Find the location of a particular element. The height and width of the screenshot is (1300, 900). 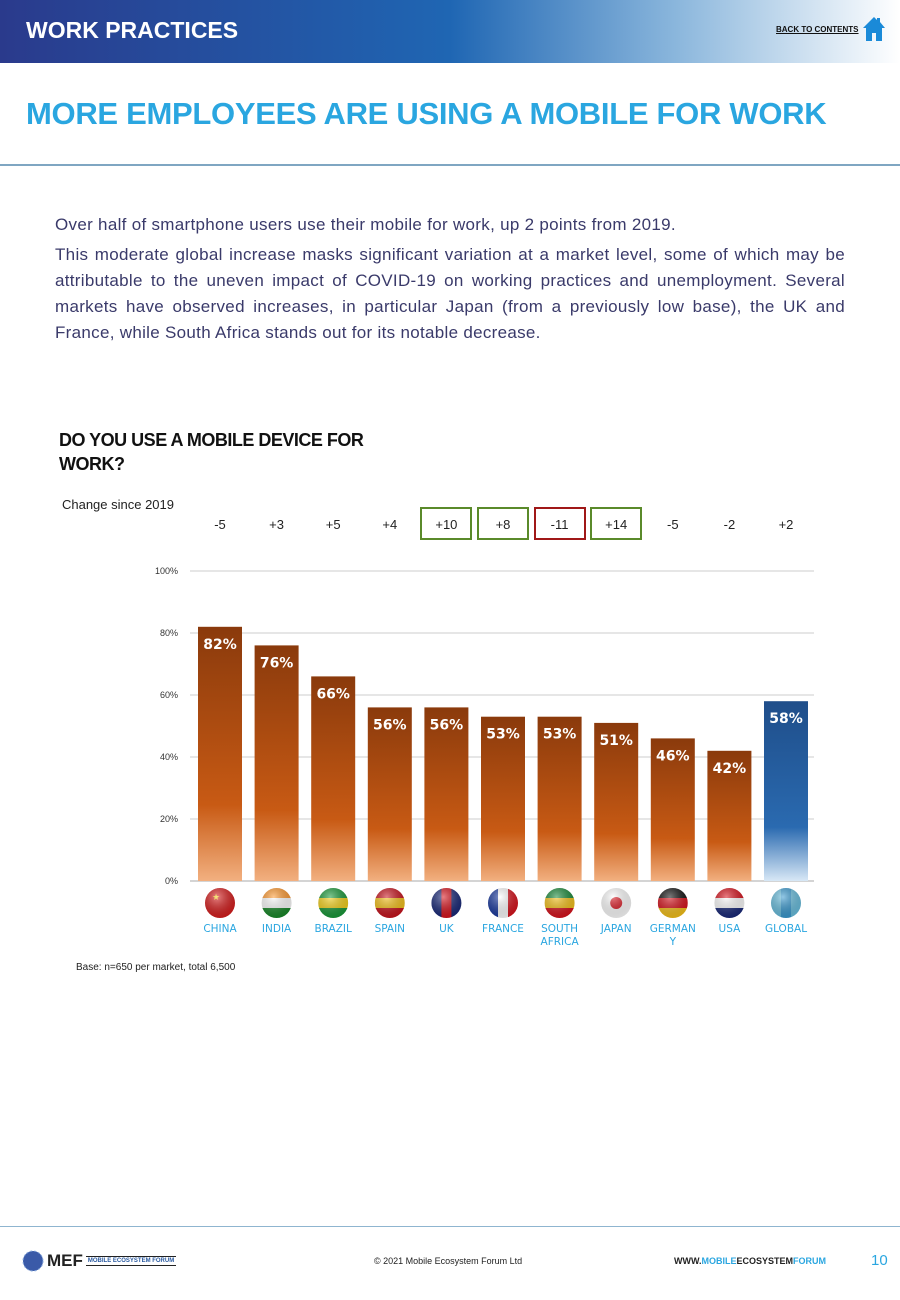

home-icon is located at coordinates (874, 29).